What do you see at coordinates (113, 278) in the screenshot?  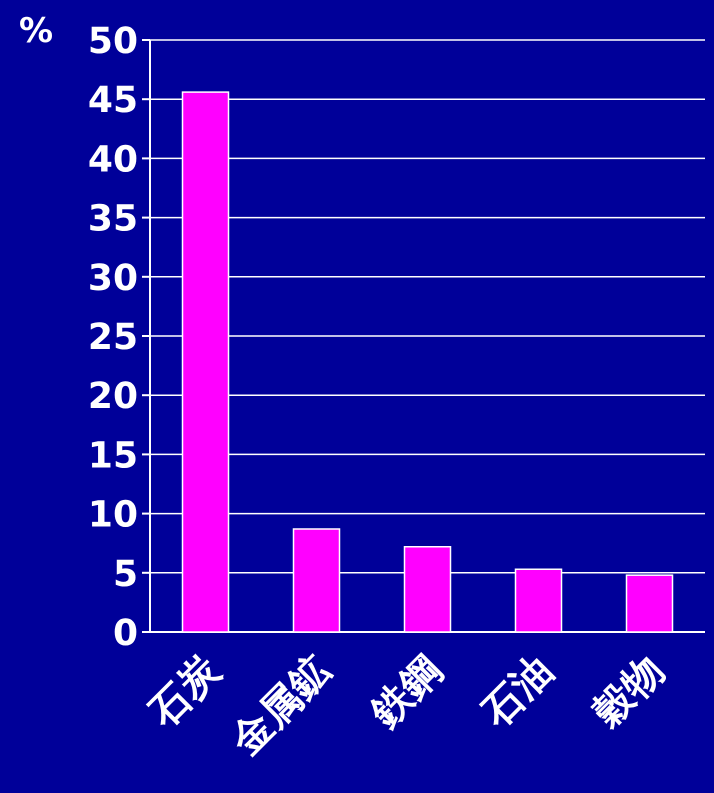 I see `y-tick-label: 30` at bounding box center [113, 278].